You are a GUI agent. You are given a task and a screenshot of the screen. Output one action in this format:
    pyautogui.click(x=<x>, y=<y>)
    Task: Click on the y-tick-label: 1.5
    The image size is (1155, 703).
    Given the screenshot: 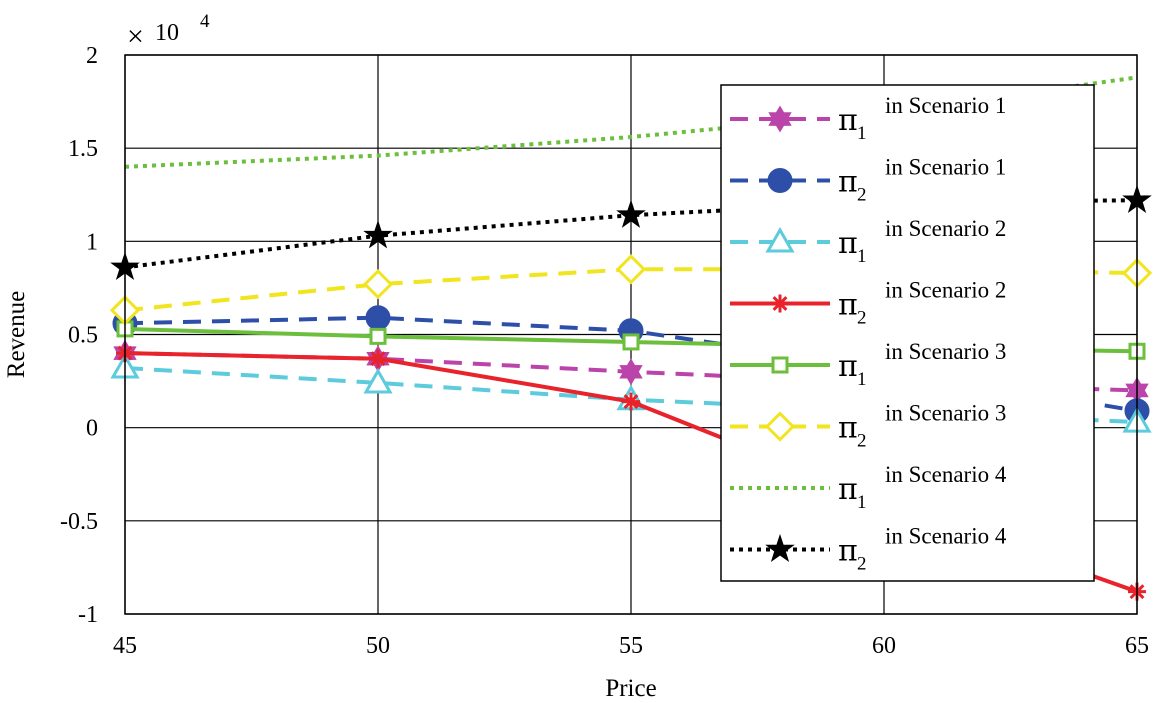 What is the action you would take?
    pyautogui.click(x=83, y=149)
    